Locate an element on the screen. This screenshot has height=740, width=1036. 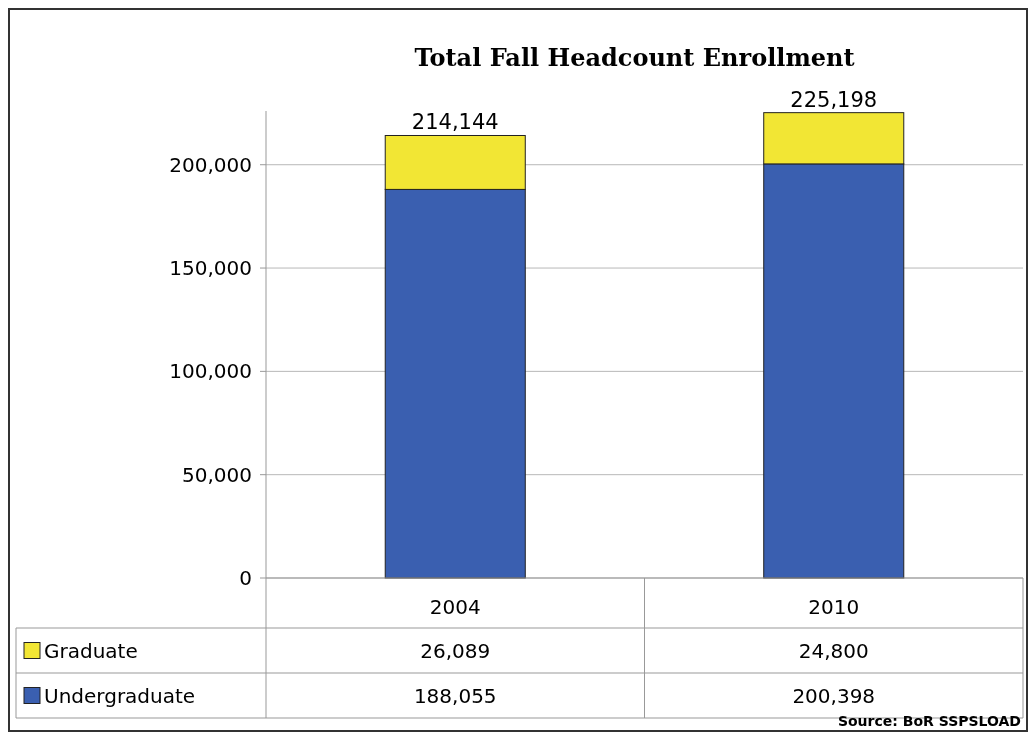
data-label: 26,089 is located at coordinates (455, 650).